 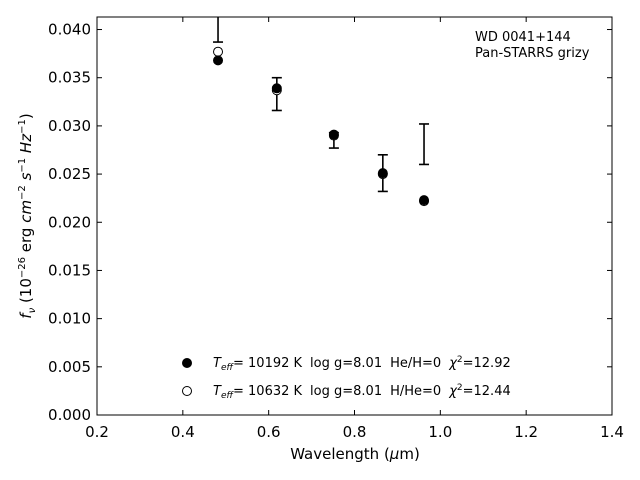 I want to click on annotation-line-1: WD 0041+144, so click(x=523, y=37).